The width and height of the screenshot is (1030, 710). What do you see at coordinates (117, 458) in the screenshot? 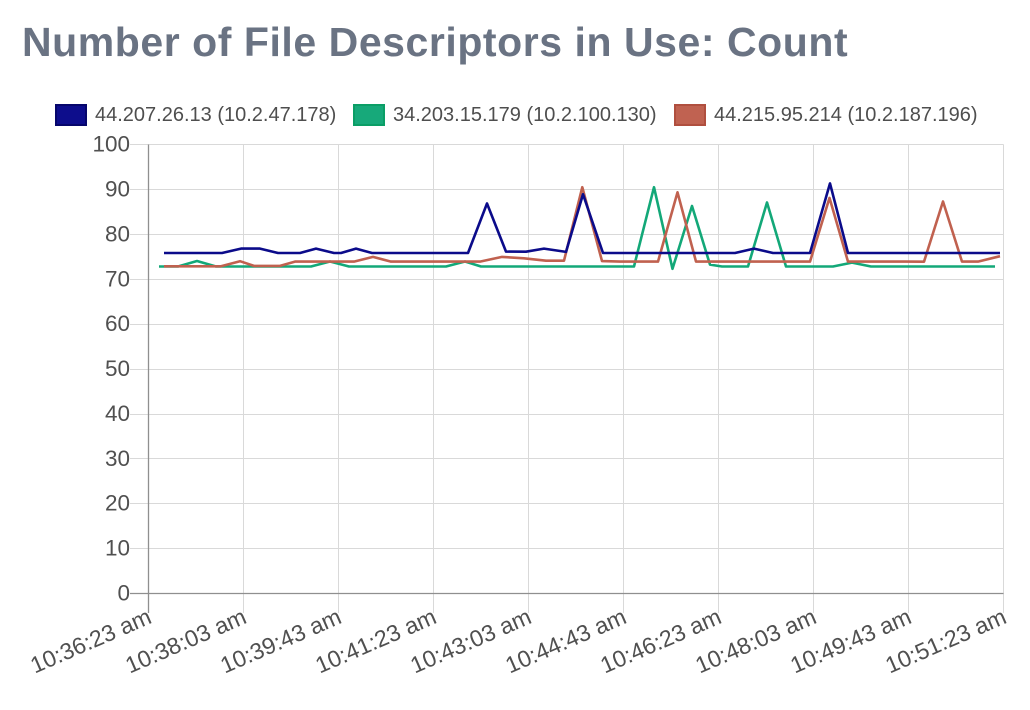
I see `svg-text: 30` at bounding box center [117, 458].